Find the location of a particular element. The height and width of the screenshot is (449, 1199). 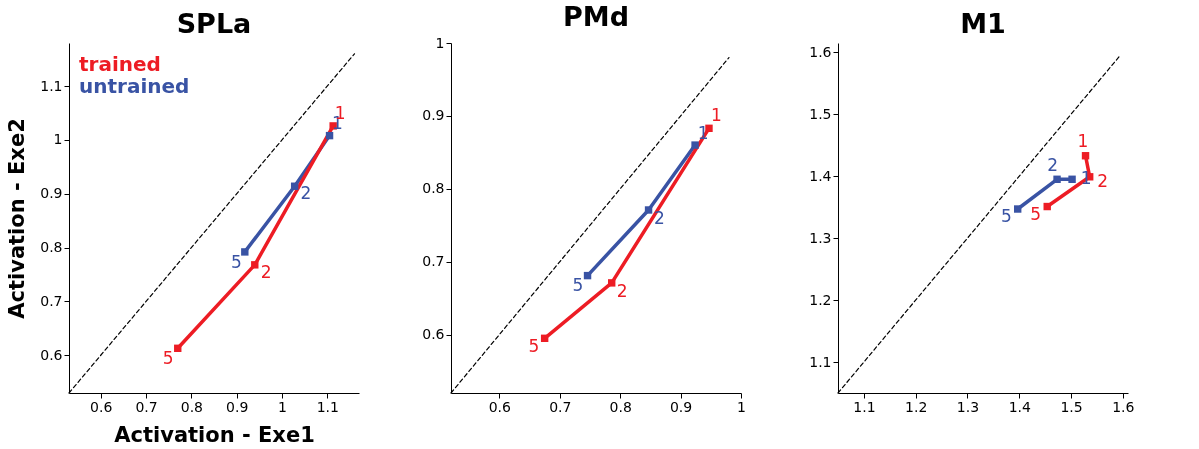

x-tick-label: 1.2 is located at coordinates (916, 406).